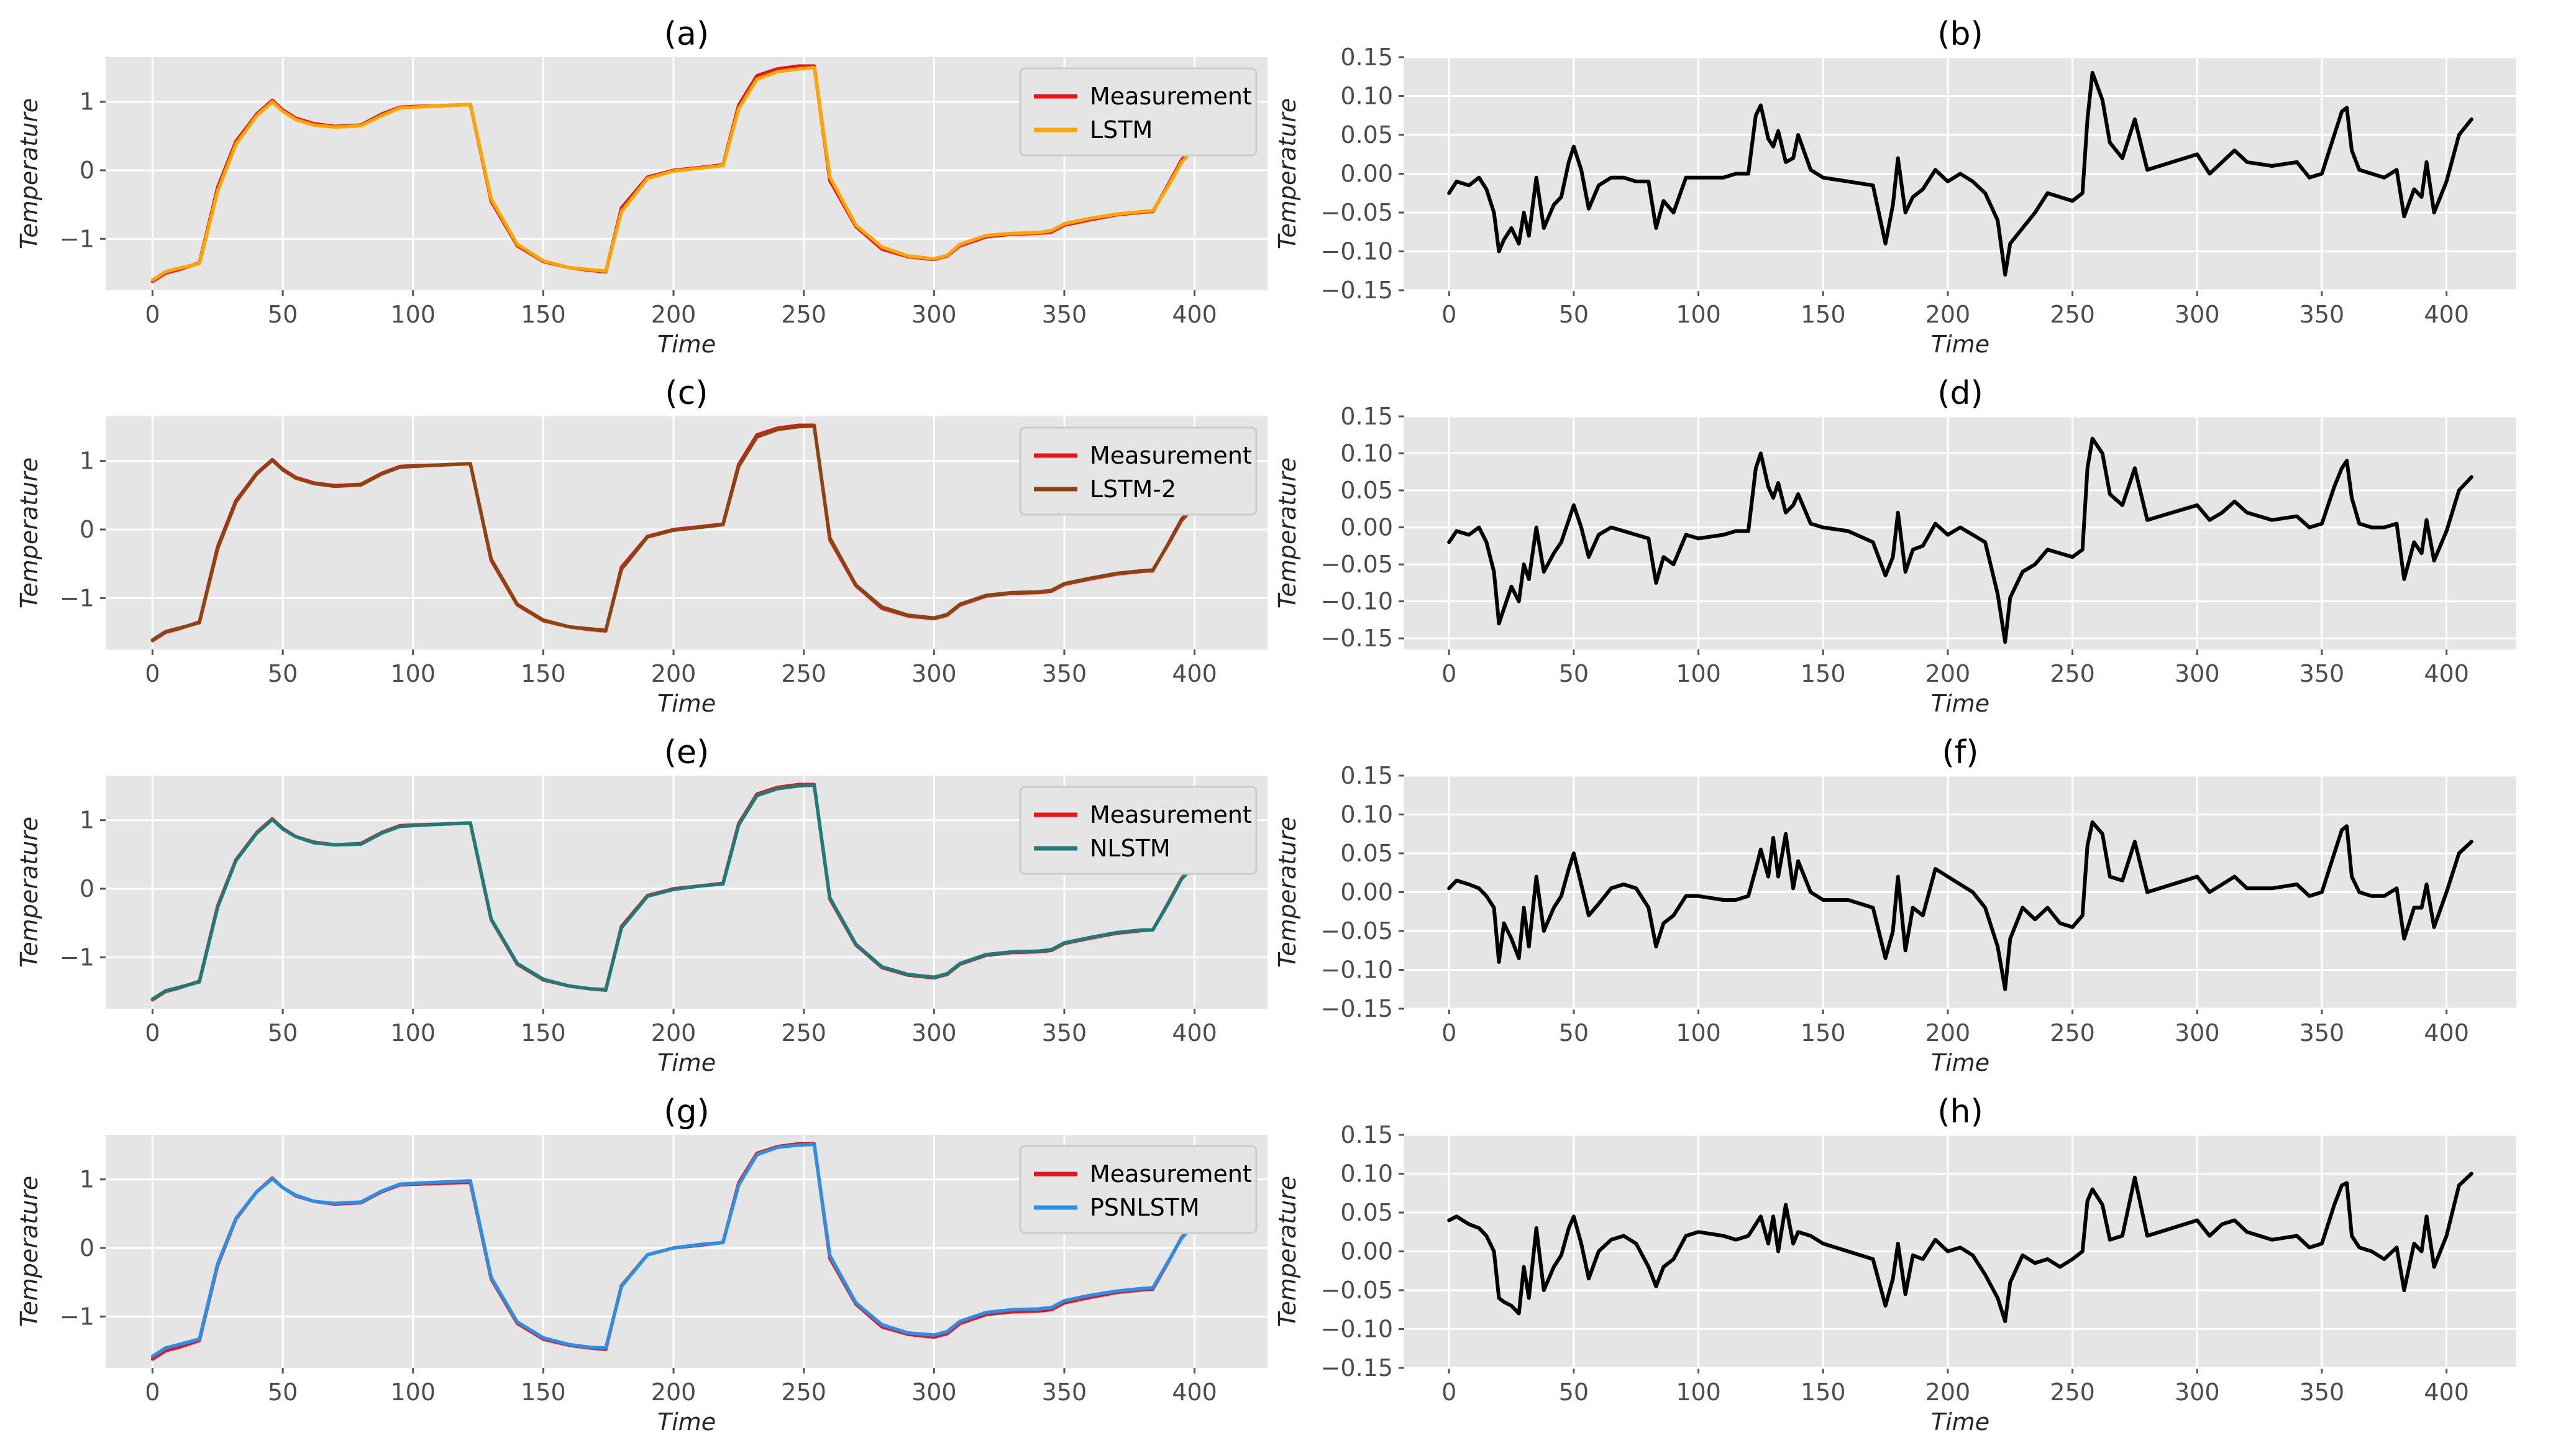 The image size is (2576, 1440). What do you see at coordinates (686, 892) in the screenshot?
I see `series-line-nlstm` at bounding box center [686, 892].